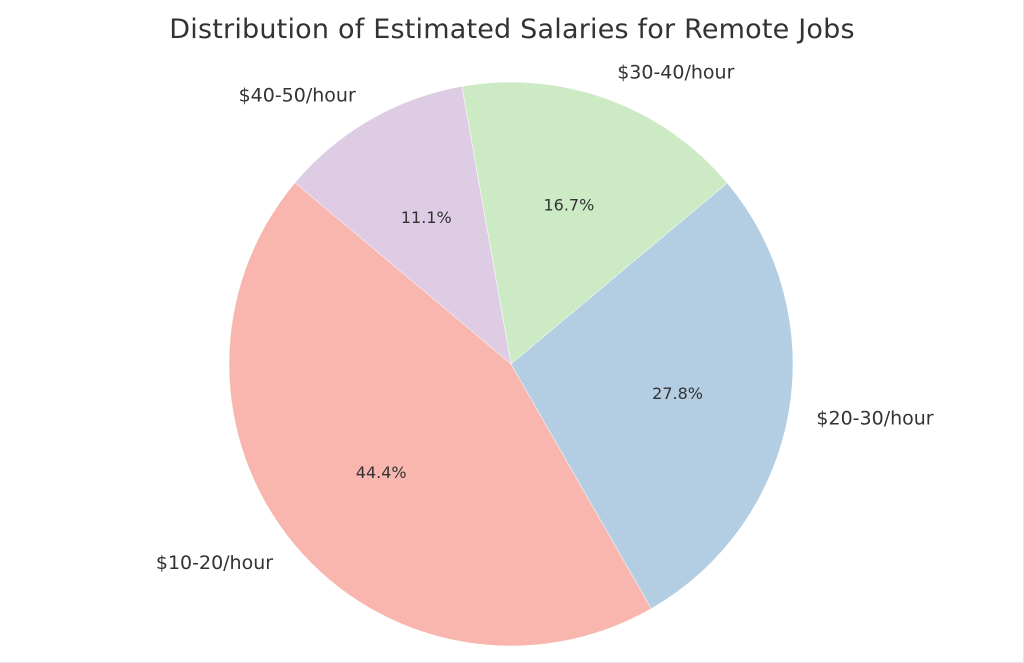 The image size is (1024, 663). I want to click on pie-category-label: $20-30/hour, so click(874, 419).